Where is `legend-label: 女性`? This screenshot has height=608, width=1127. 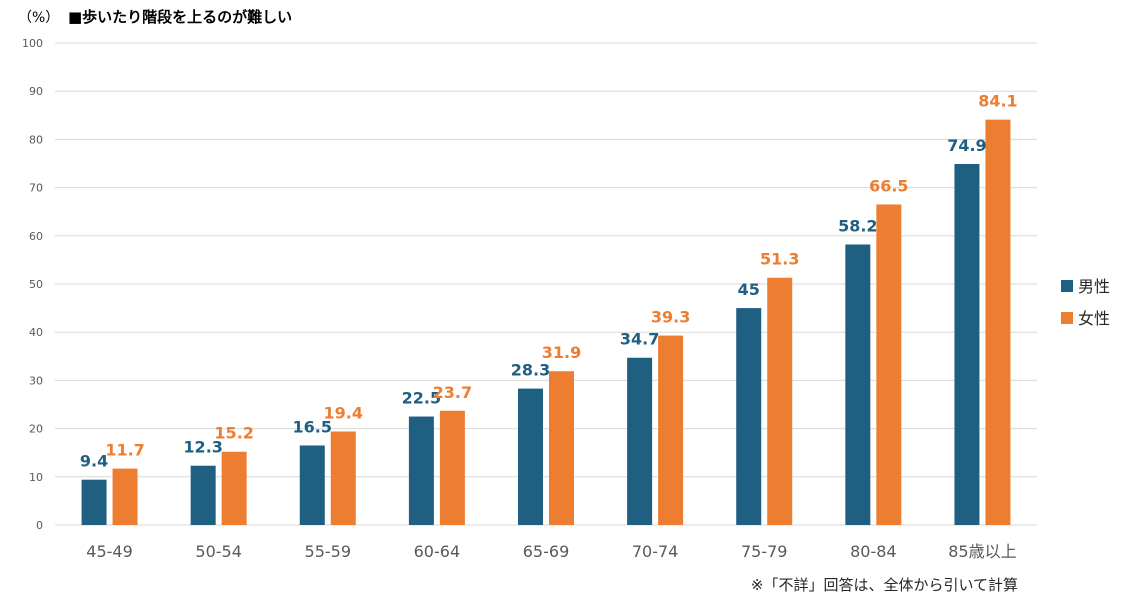
legend-label: 女性 is located at coordinates (1094, 318).